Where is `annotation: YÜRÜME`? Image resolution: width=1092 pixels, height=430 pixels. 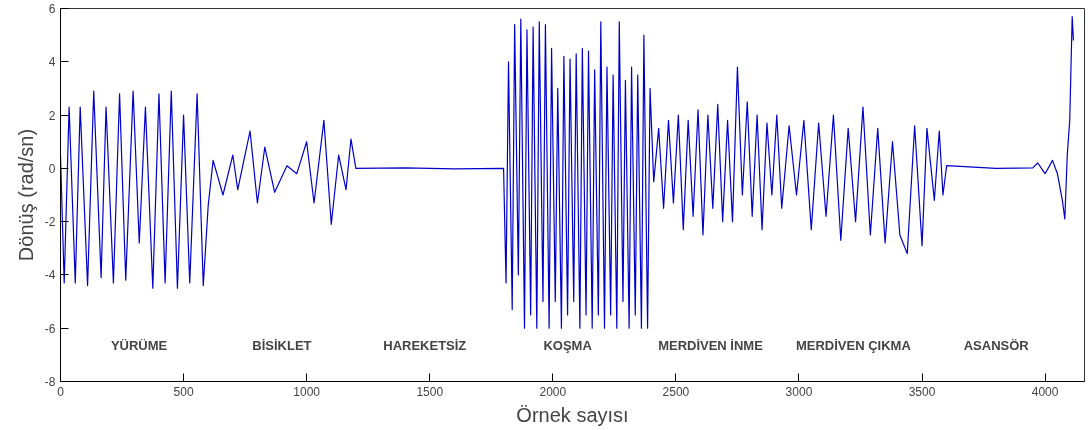
annotation: YÜRÜME is located at coordinates (139, 345).